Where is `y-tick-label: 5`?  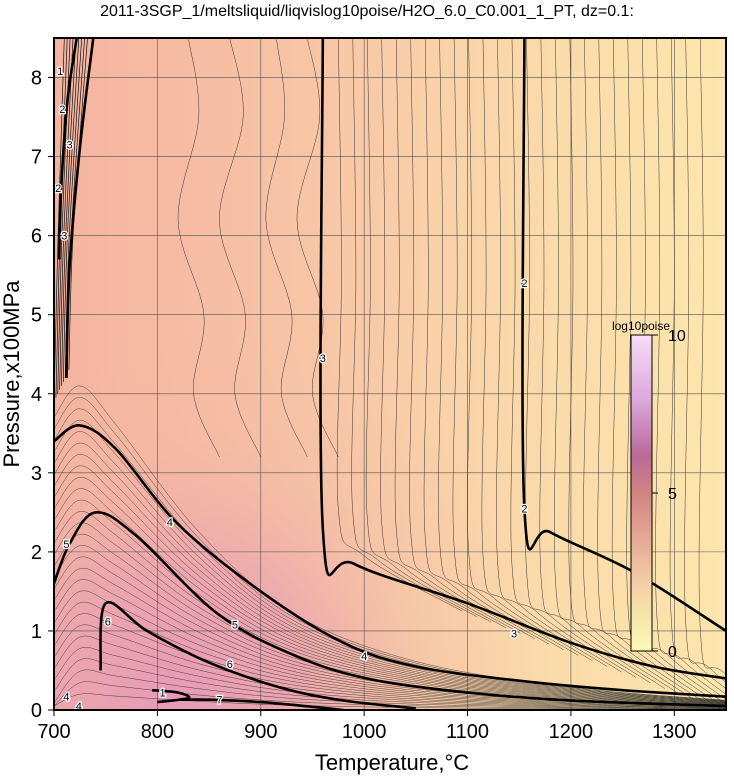 y-tick-label: 5 is located at coordinates (36, 316).